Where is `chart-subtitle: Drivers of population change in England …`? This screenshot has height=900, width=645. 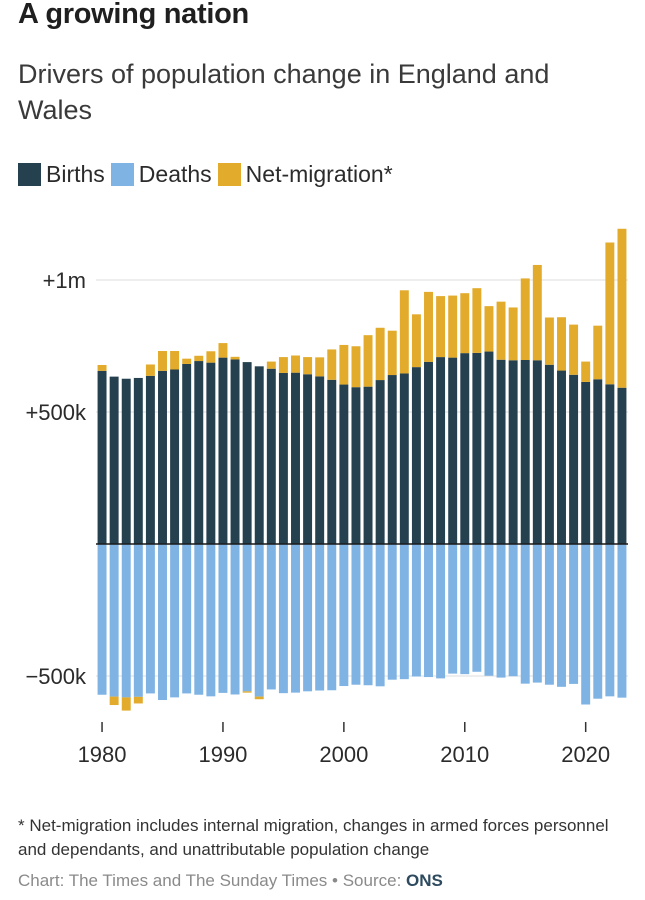 chart-subtitle: Drivers of population change in England … is located at coordinates (284, 92).